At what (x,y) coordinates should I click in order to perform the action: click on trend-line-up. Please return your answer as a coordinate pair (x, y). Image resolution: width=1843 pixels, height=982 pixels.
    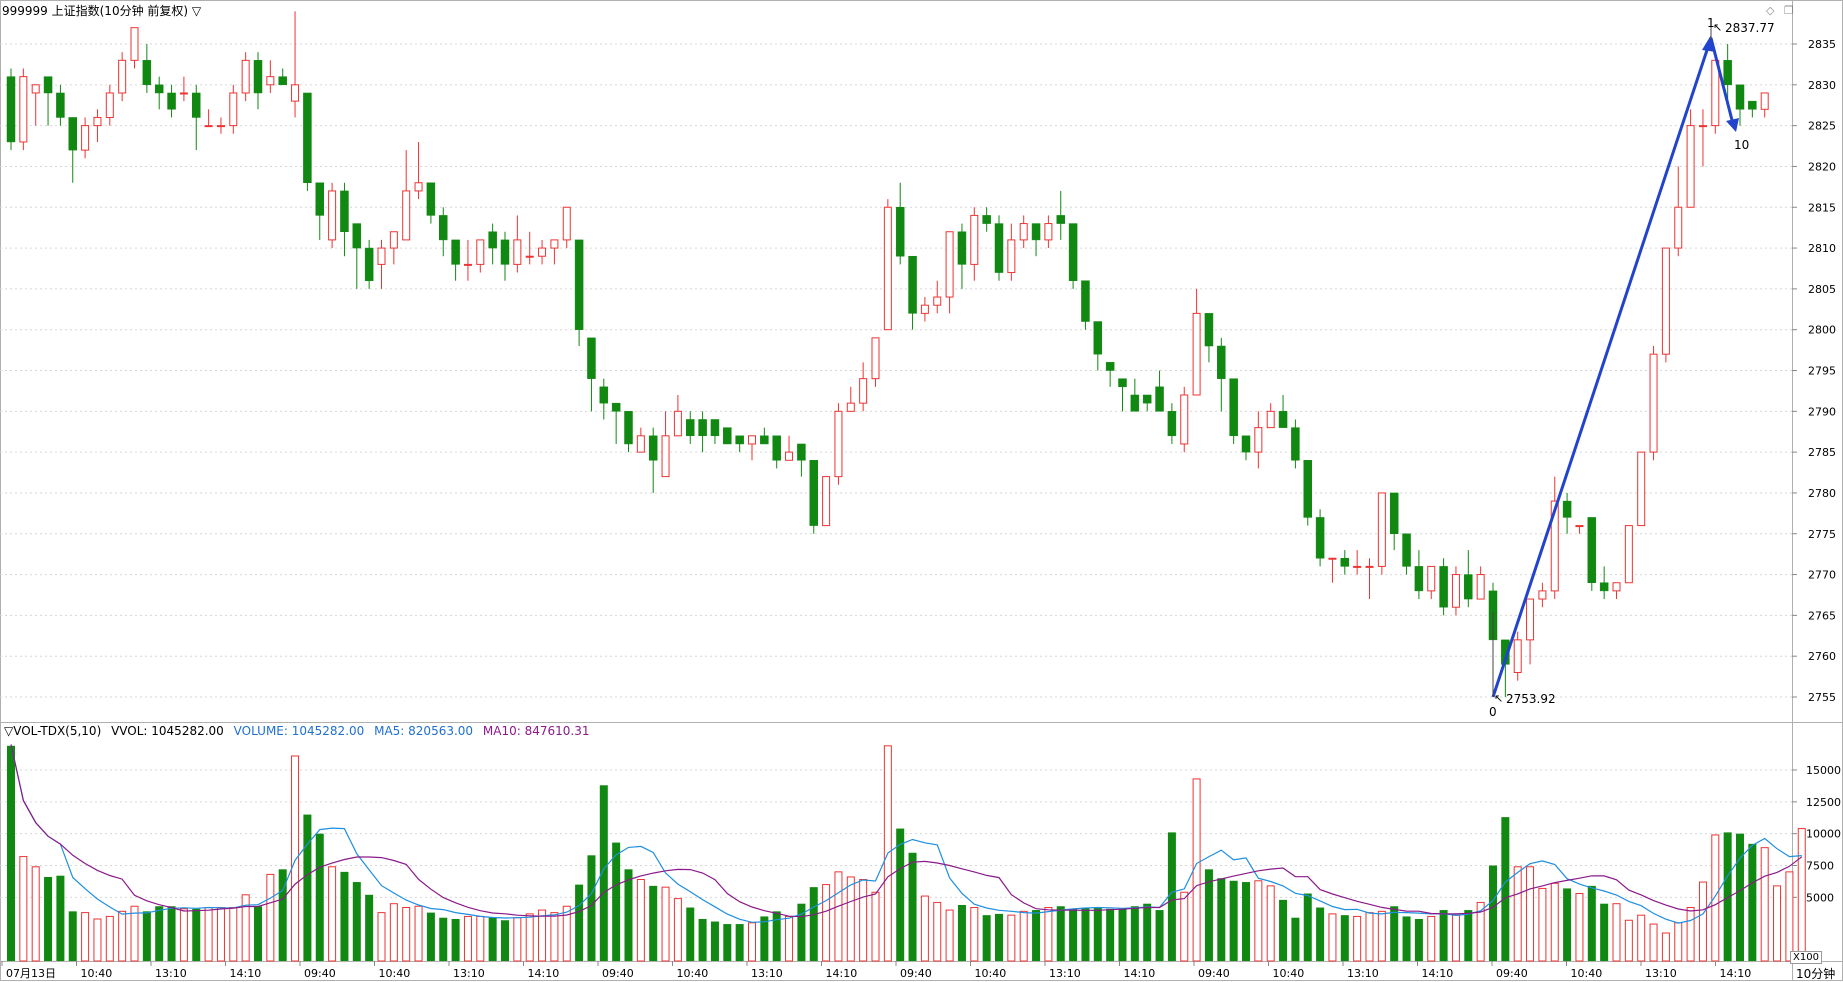
    Looking at the image, I should click on (1602, 367).